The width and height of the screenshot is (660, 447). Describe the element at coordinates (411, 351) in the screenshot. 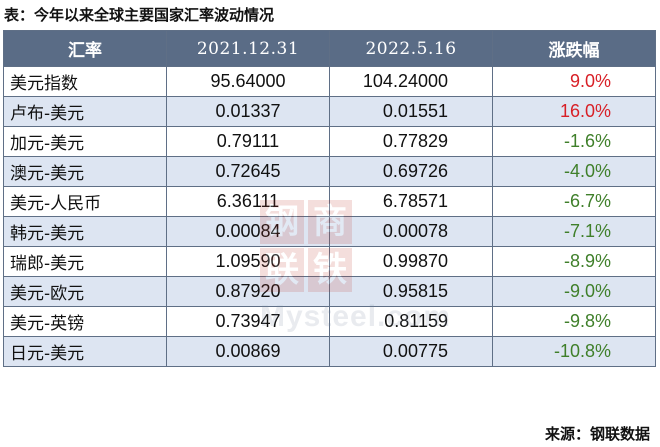

I see `value-2022: 0.00775` at that location.